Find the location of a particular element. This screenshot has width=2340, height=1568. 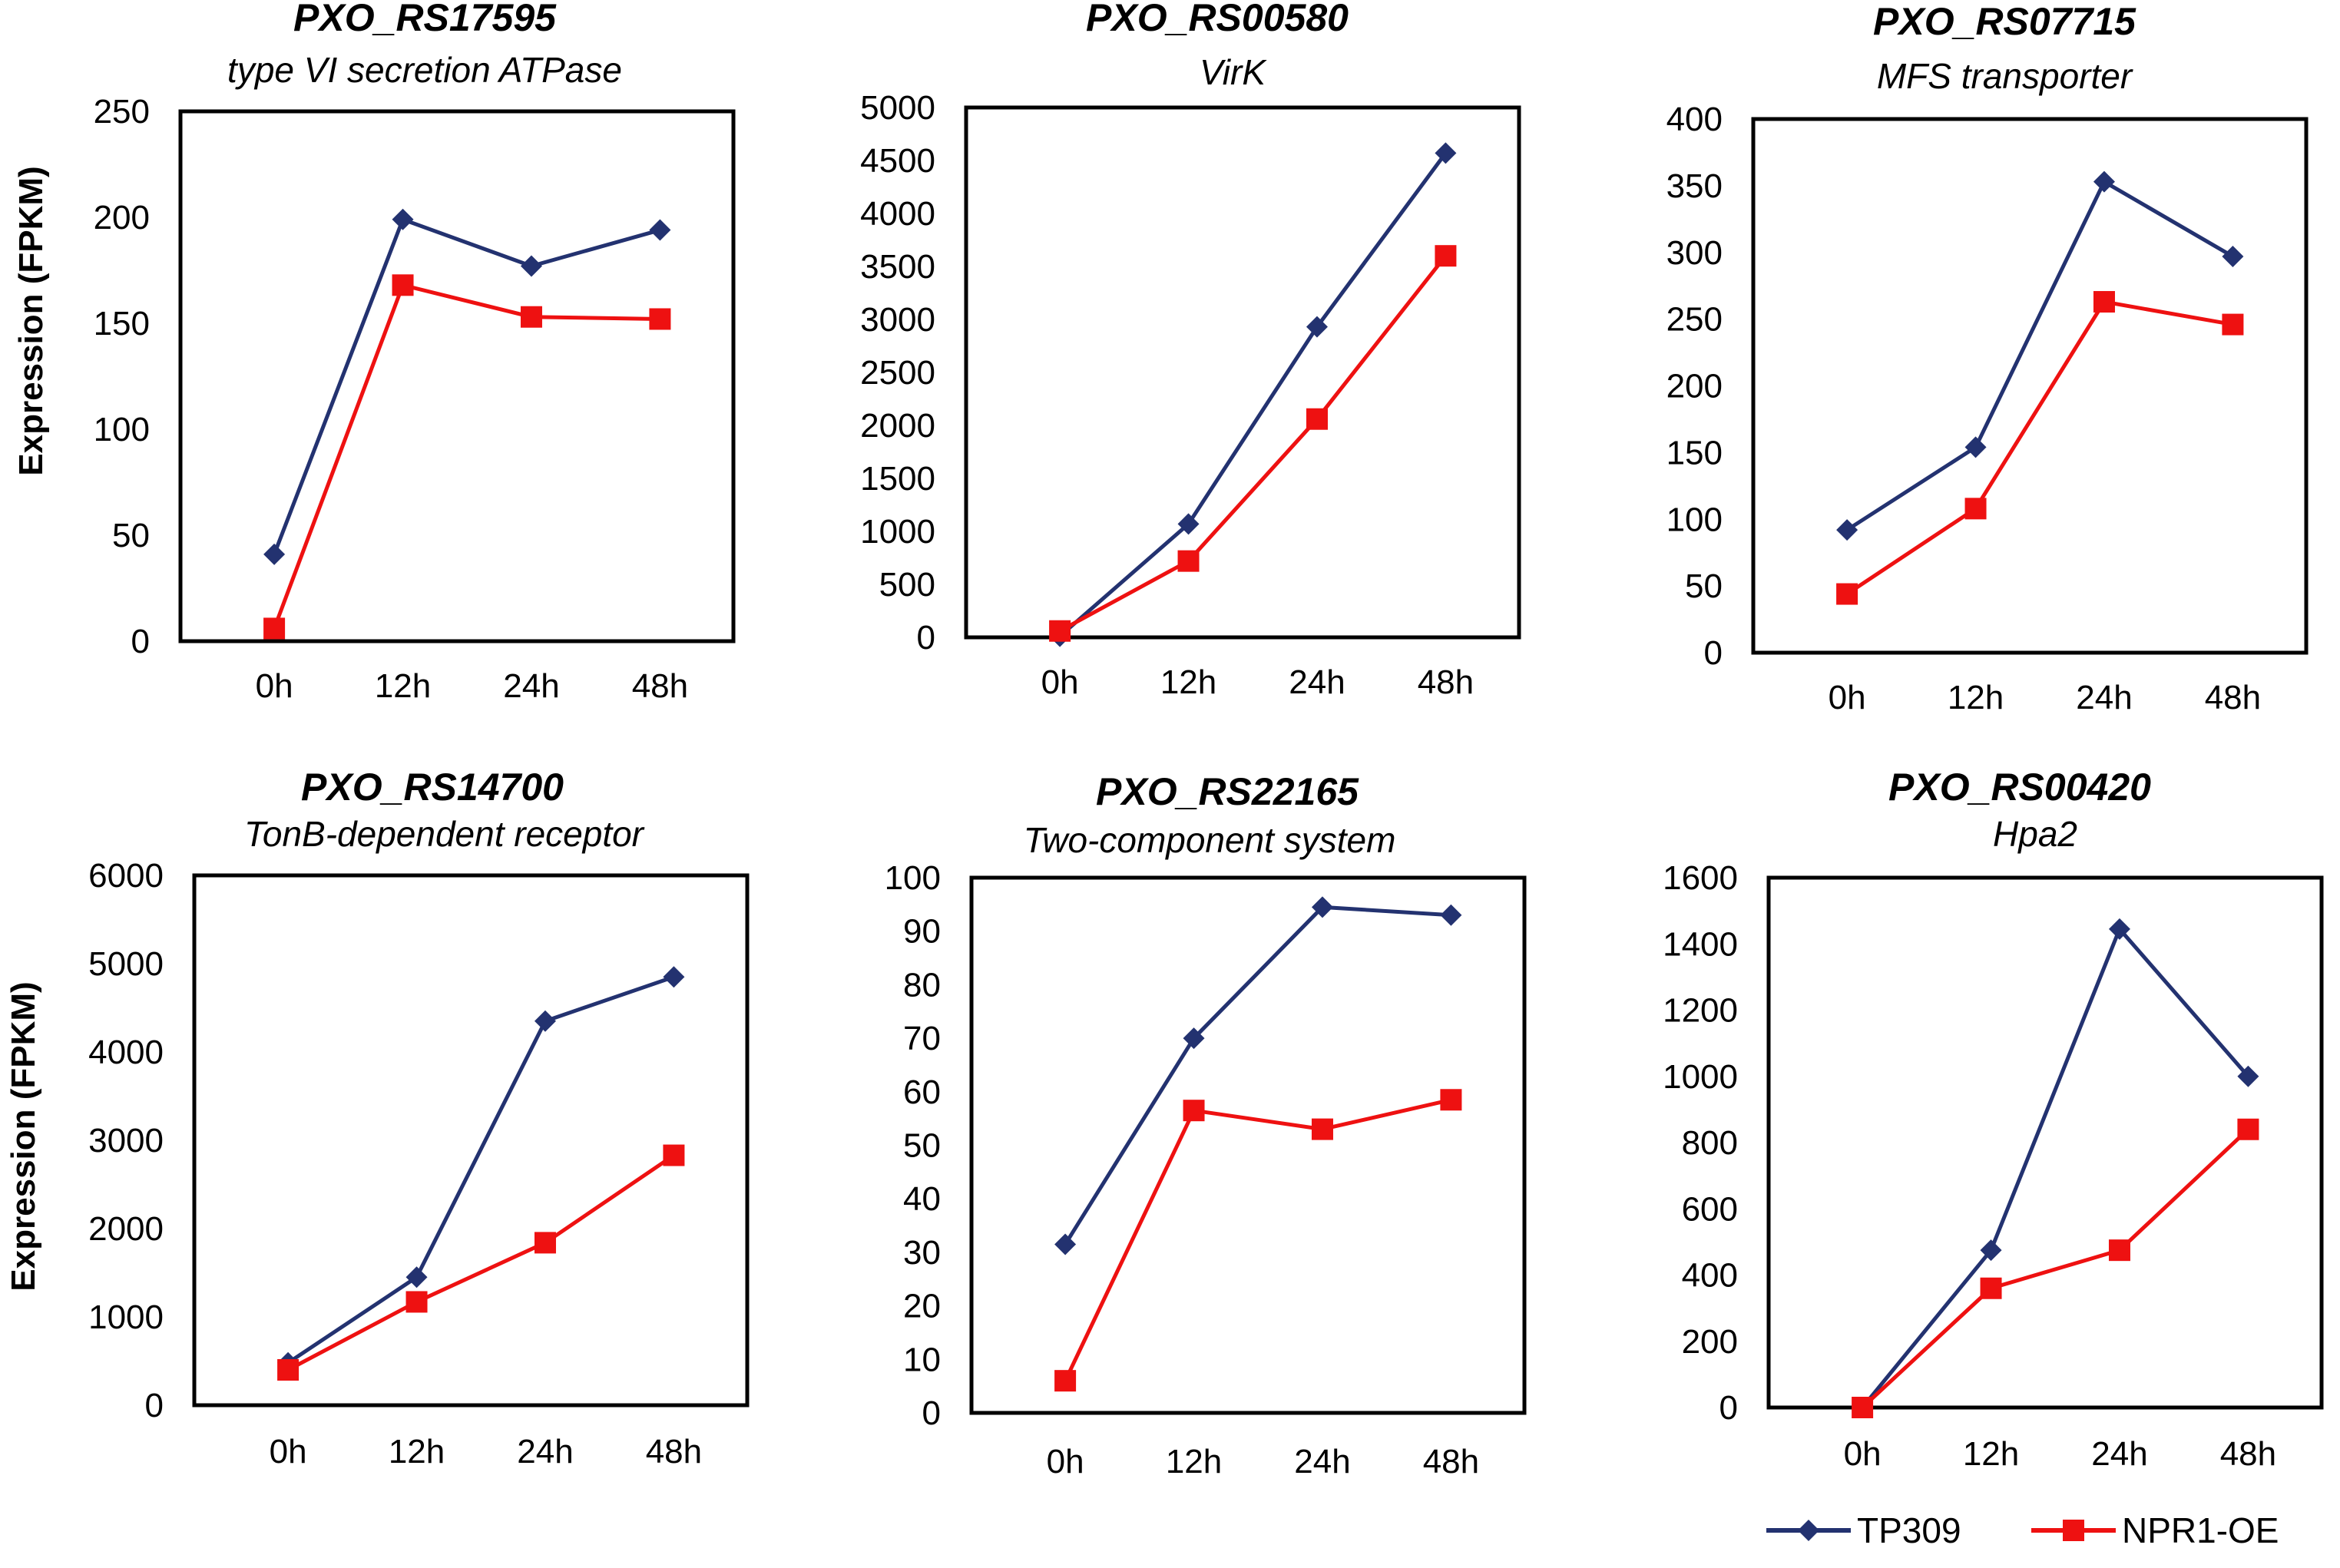

y-tick-label: 1000 is located at coordinates (126, 1317).